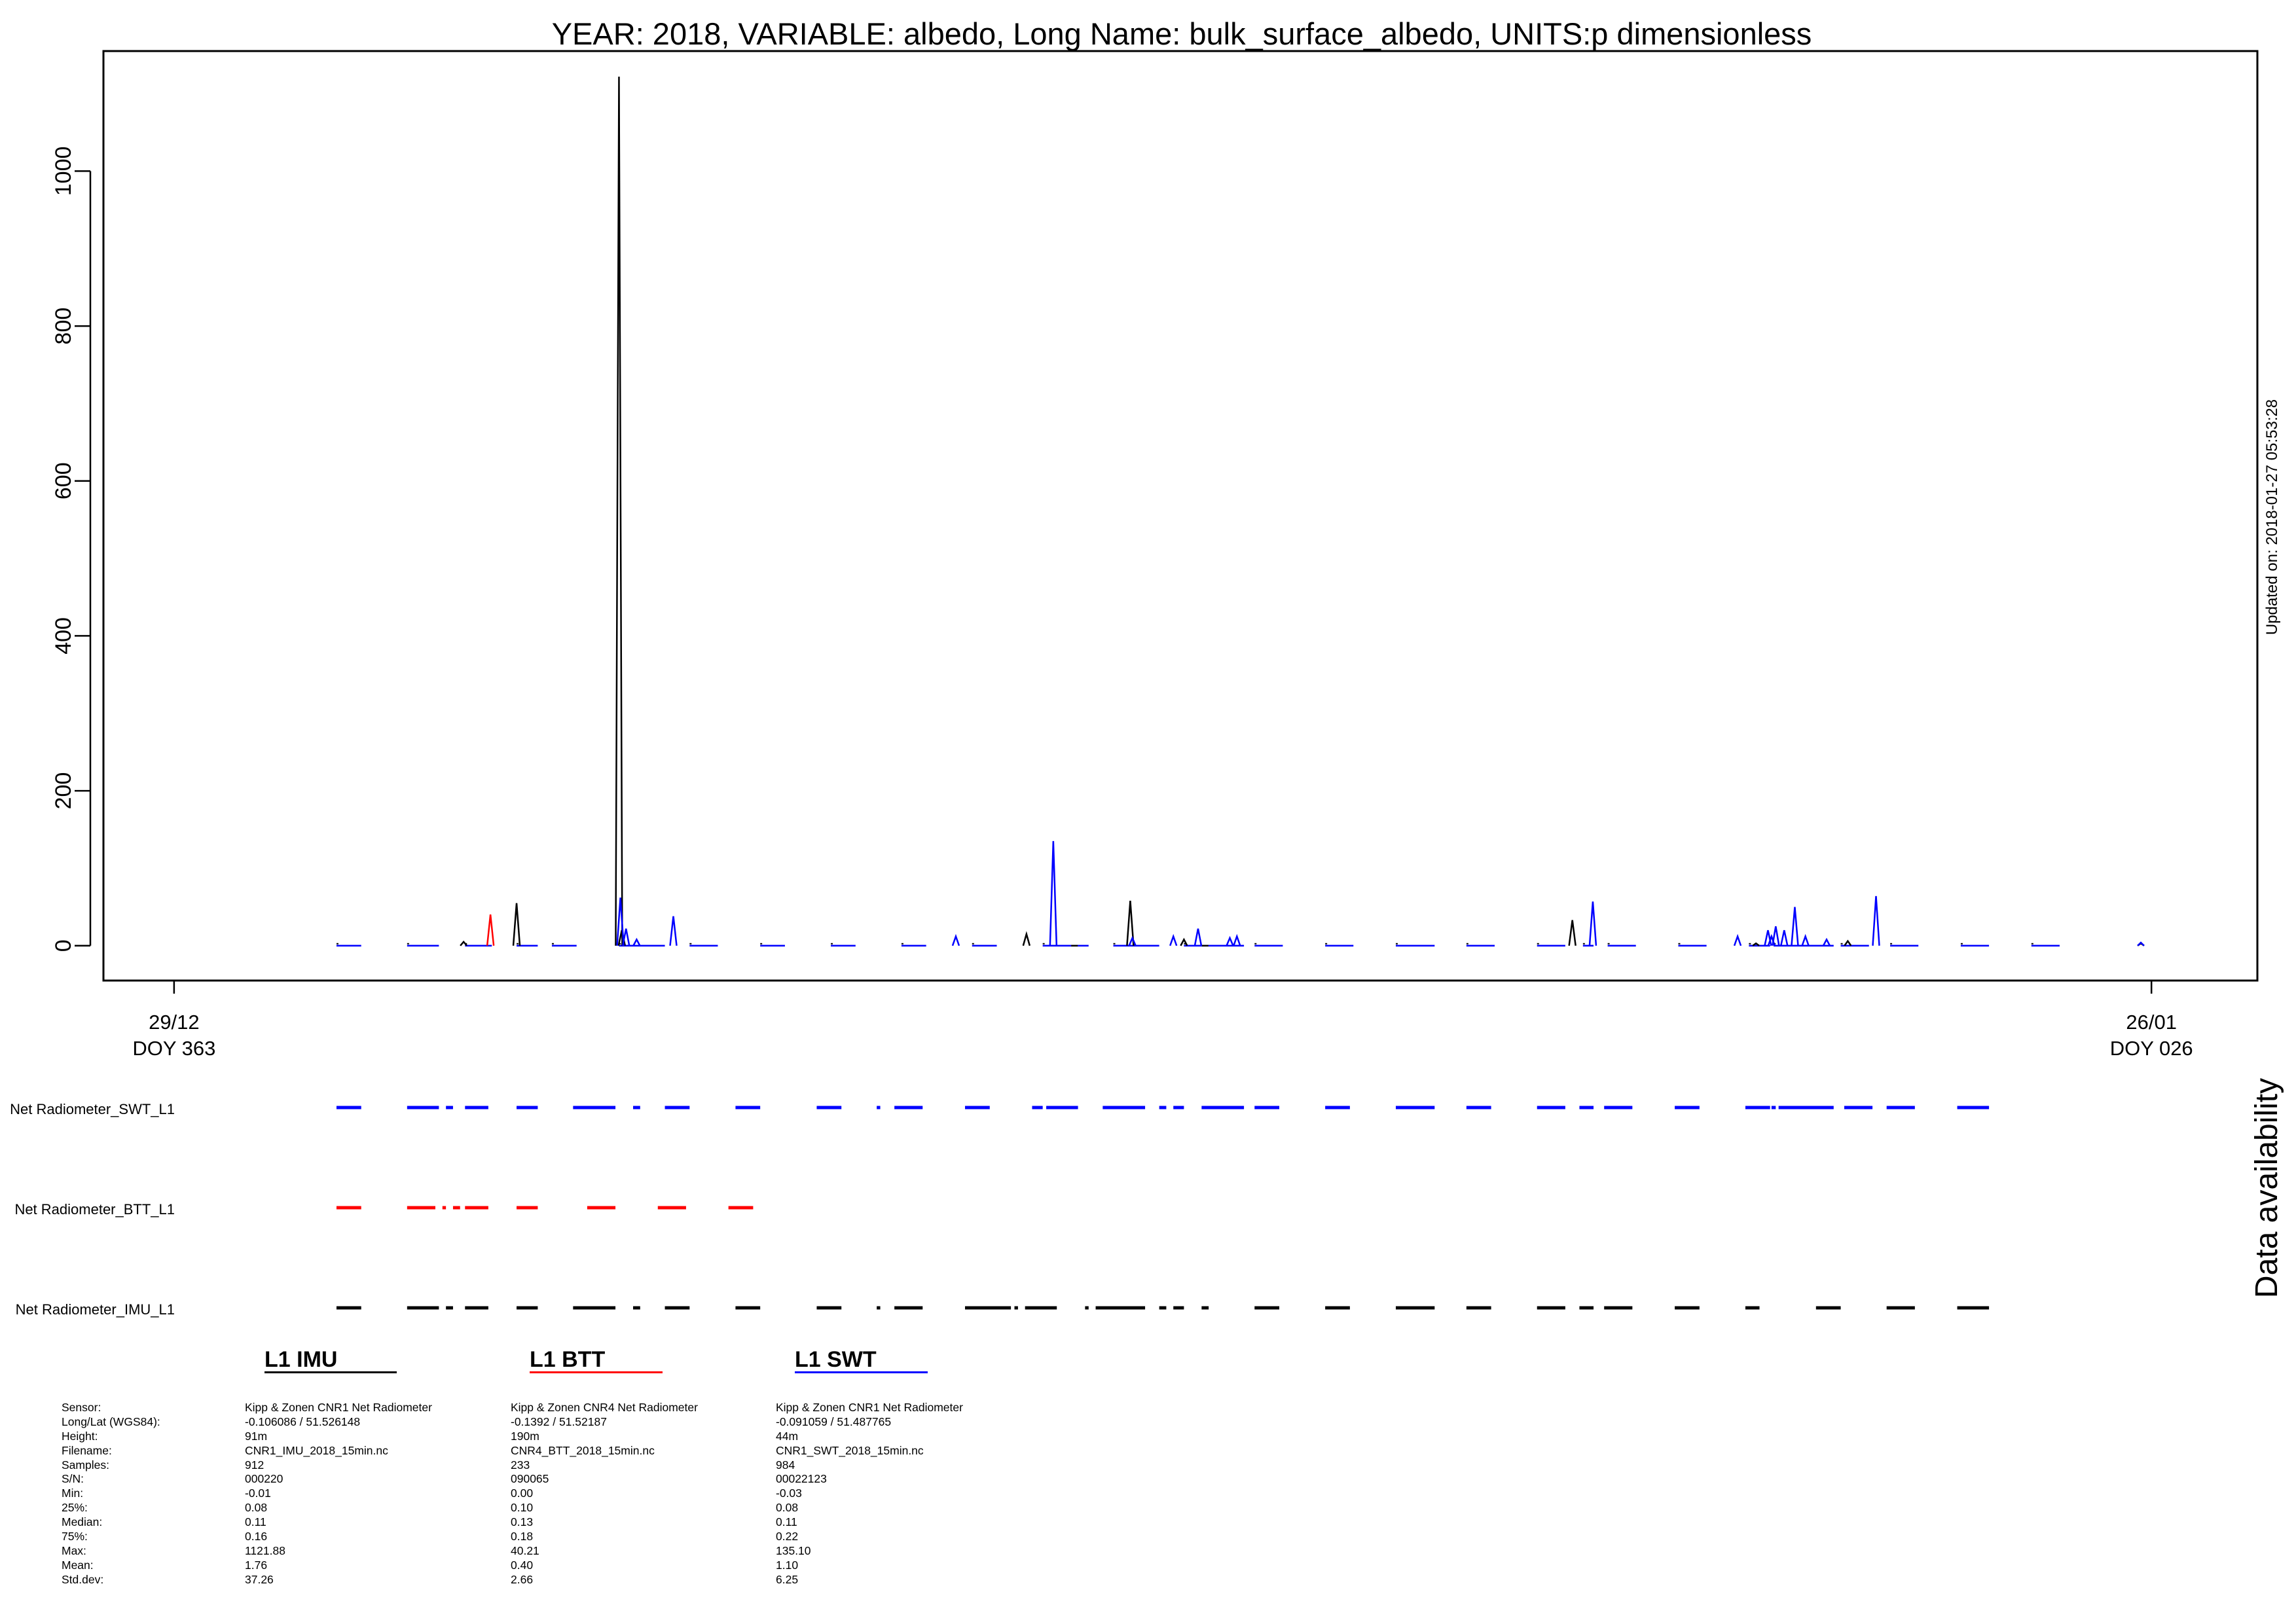 This screenshot has height=1624, width=2296. I want to click on legend-btt-line, so click(596, 1372).